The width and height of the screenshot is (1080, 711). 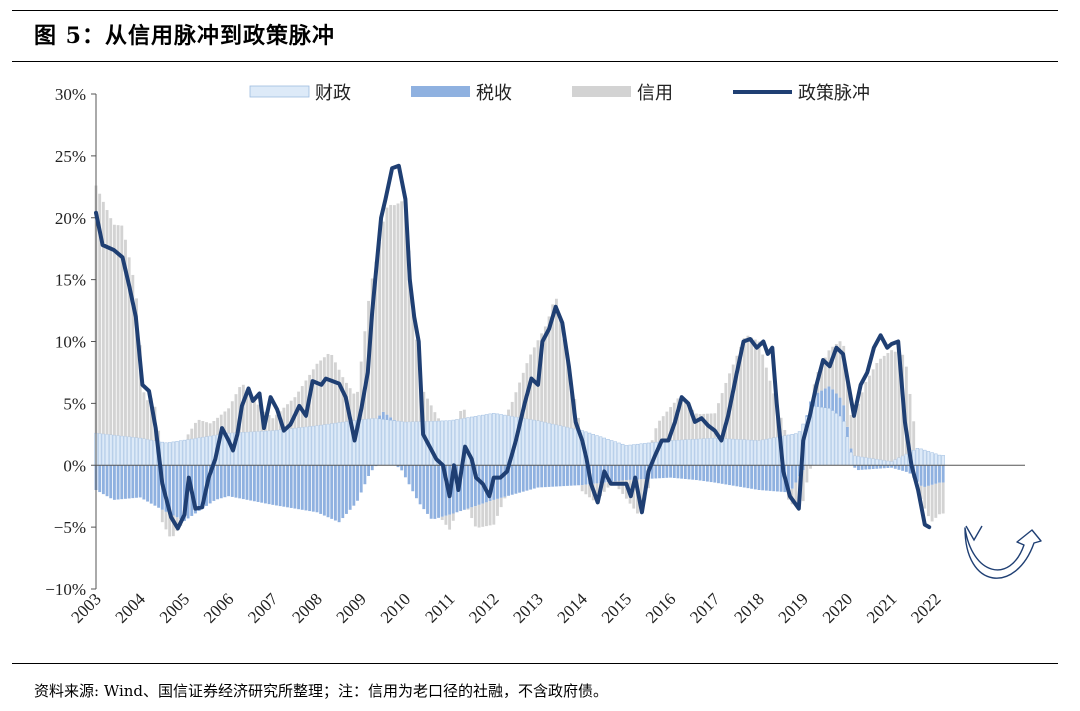 What do you see at coordinates (655, 93) in the screenshot?
I see `legend-credit-label: 信用` at bounding box center [655, 93].